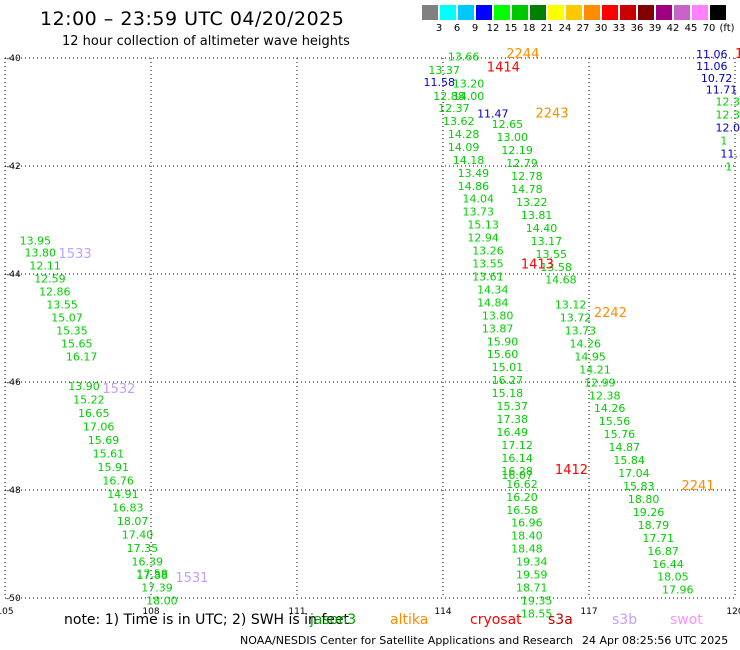  What do you see at coordinates (526, 523) in the screenshot?
I see `wave-height-value: 16.96` at bounding box center [526, 523].